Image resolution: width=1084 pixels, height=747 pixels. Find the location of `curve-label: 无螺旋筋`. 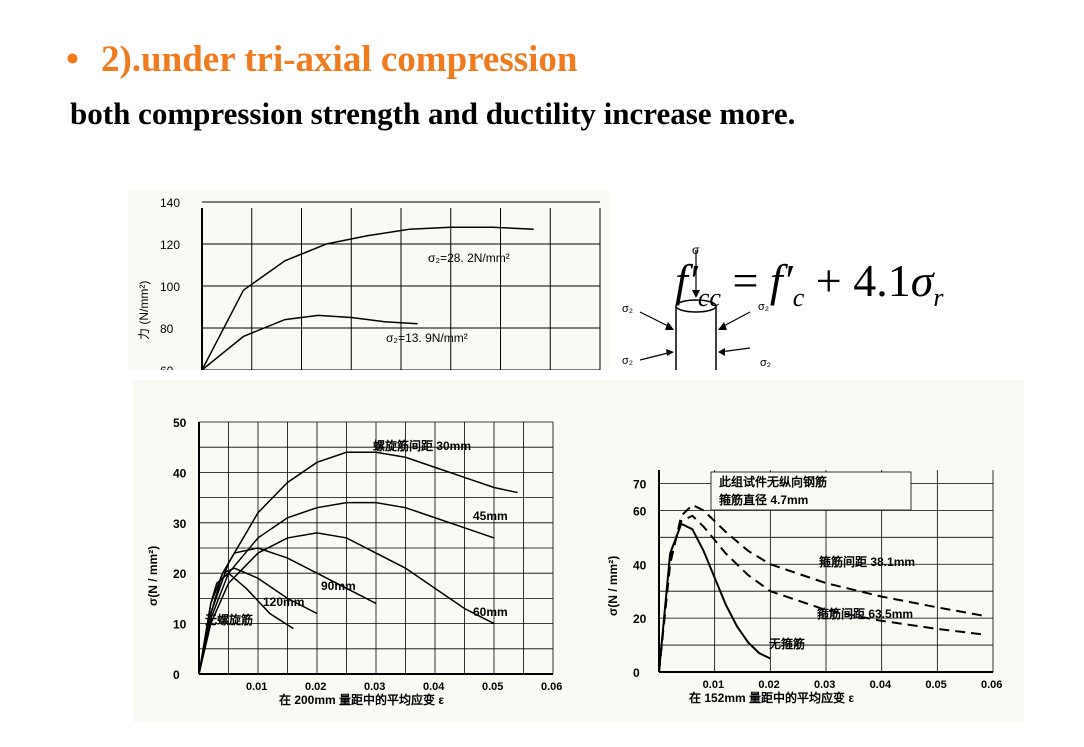

curve-label: 无螺旋筋 is located at coordinates (228, 619).